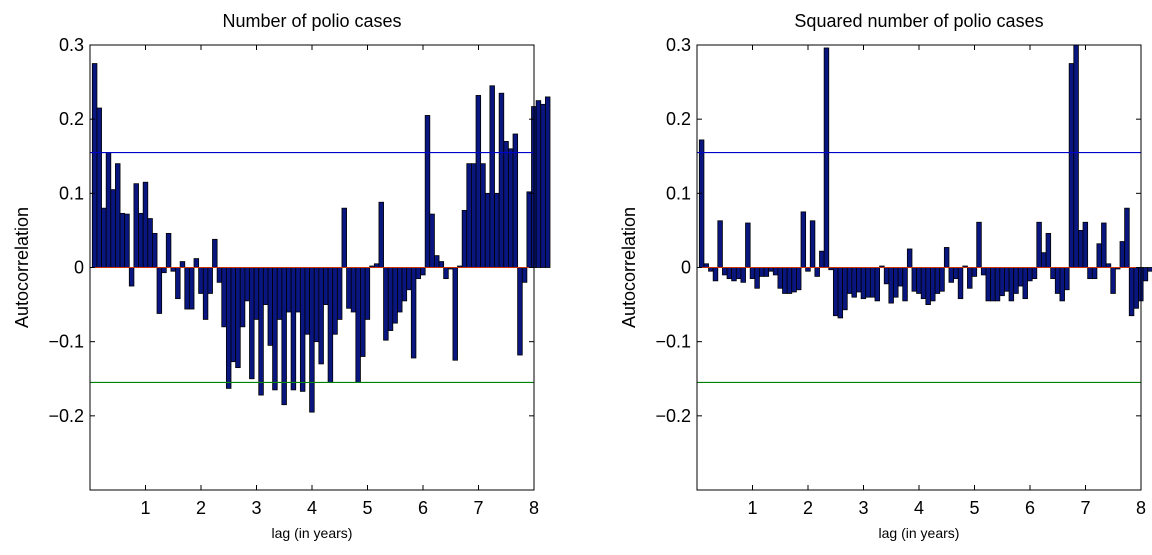 The height and width of the screenshot is (555, 1152). I want to click on y-tick-label: −0.2, so click(66, 416).